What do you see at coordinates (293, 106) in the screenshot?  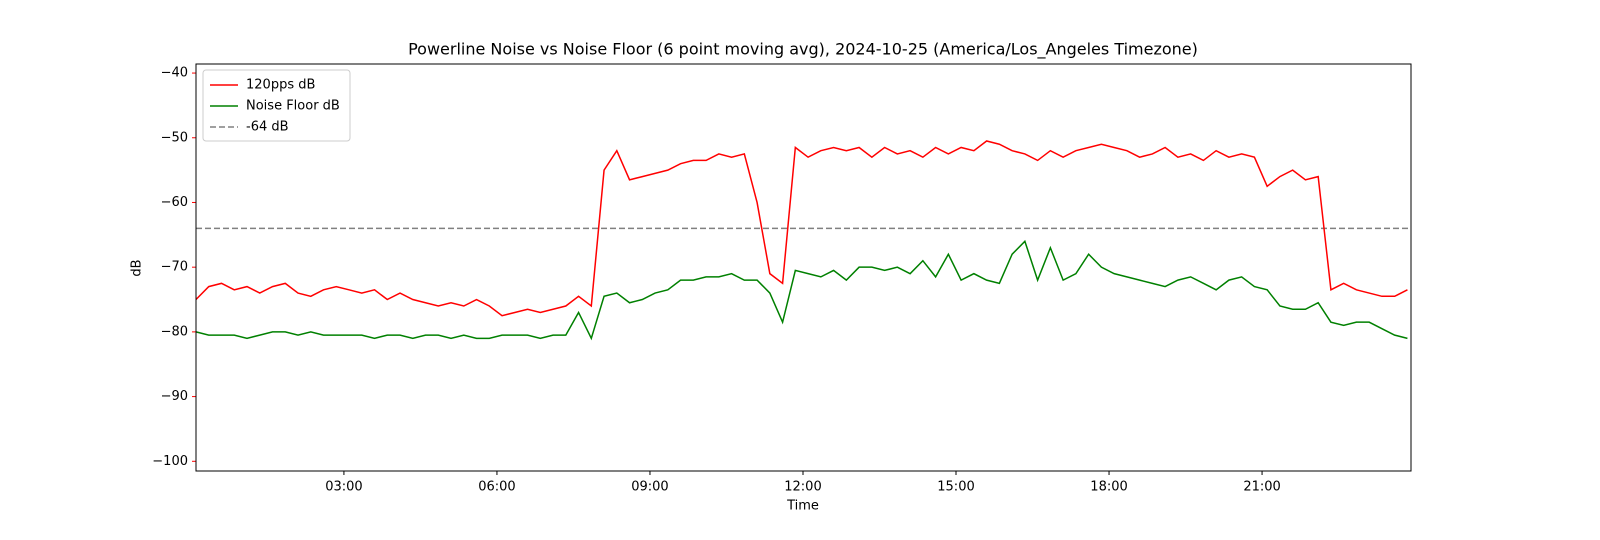 I see `legend-label: Noise Floor dB` at bounding box center [293, 106].